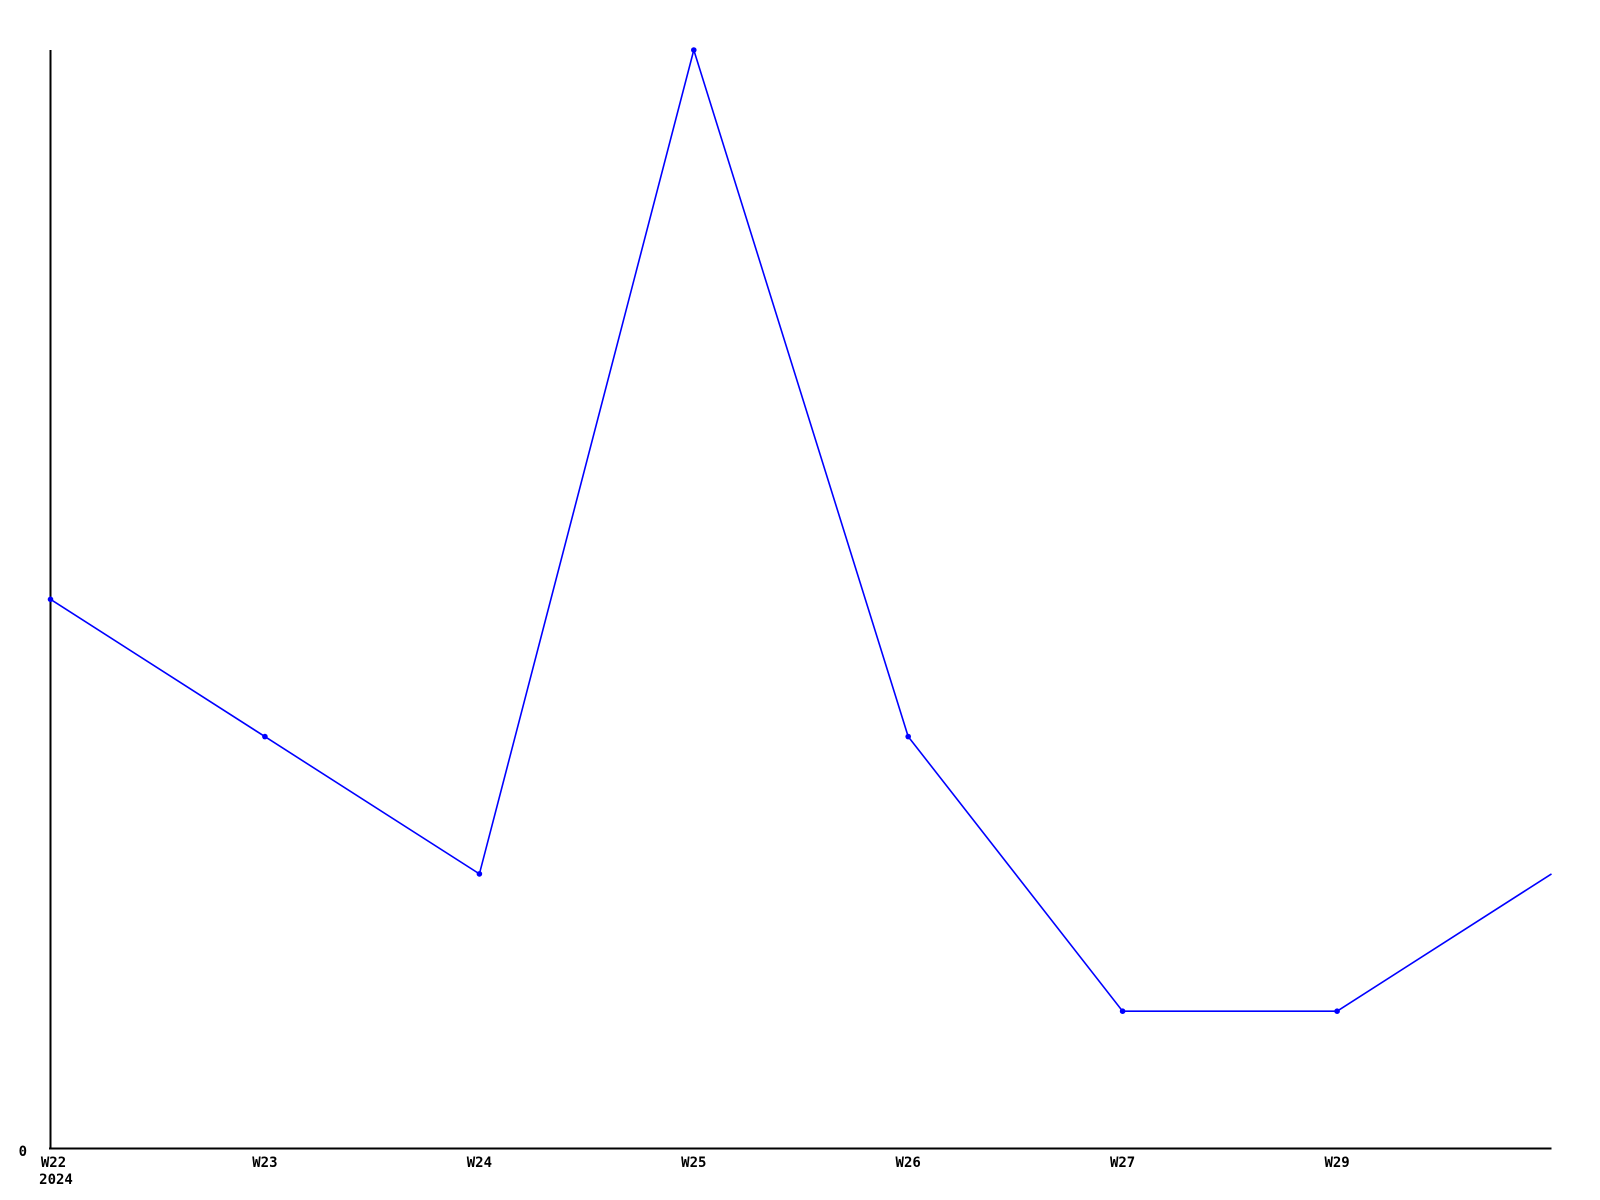 This screenshot has height=1200, width=1600. What do you see at coordinates (56, 1180) in the screenshot?
I see `year-label: 2024` at bounding box center [56, 1180].